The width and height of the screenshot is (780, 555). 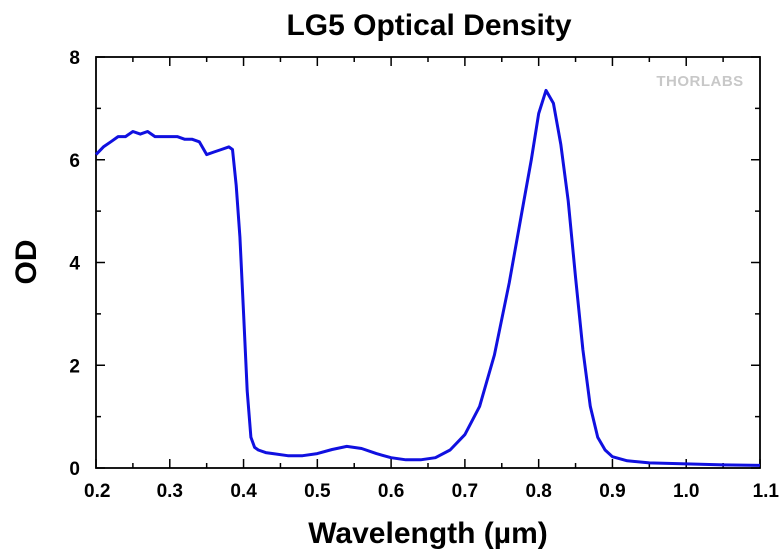 I want to click on y-tick-label: 8, so click(x=74, y=58).